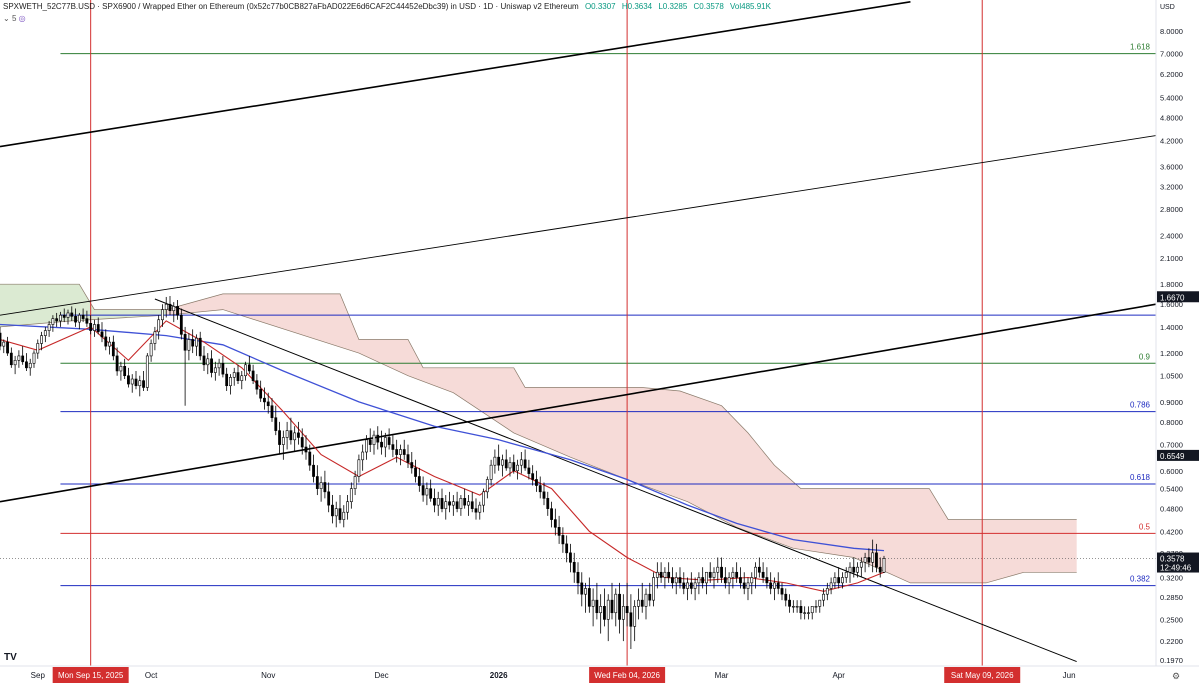  Describe the element at coordinates (22, 18) in the screenshot. I see `eye-icon: ◎` at that location.